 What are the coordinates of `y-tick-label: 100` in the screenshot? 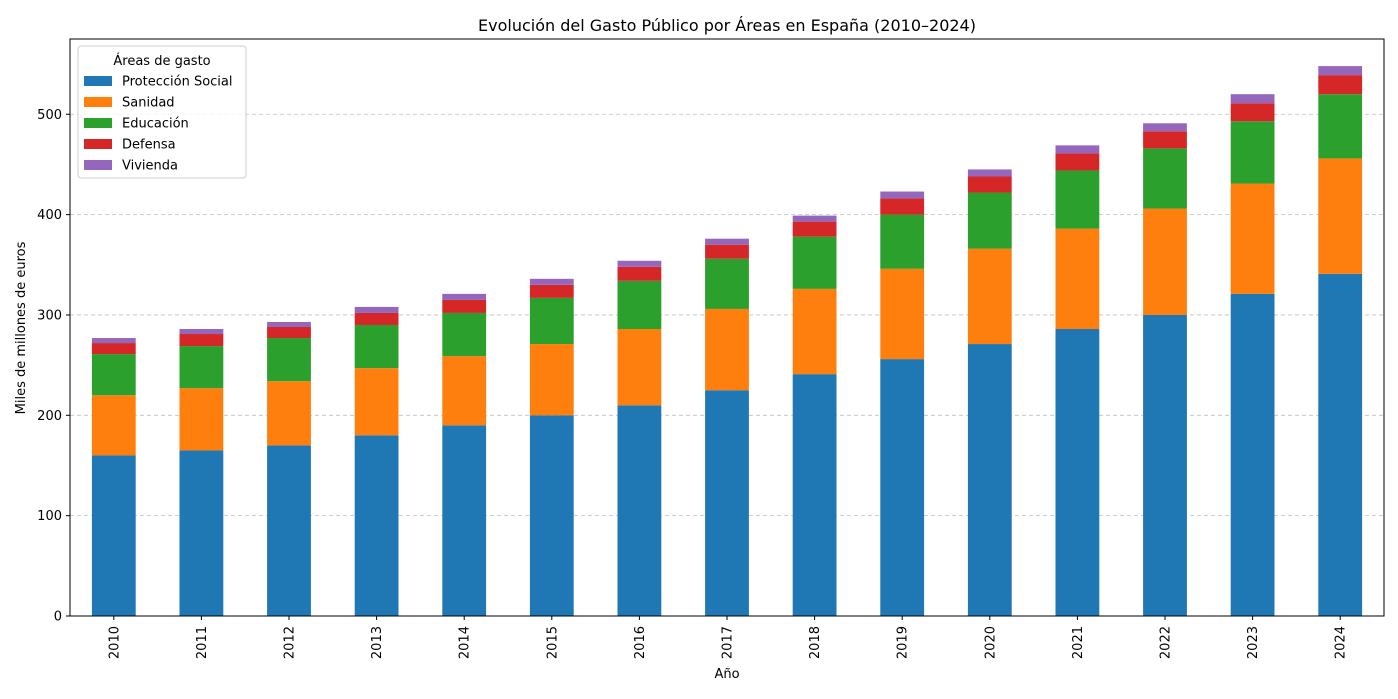 It's located at (49, 516).